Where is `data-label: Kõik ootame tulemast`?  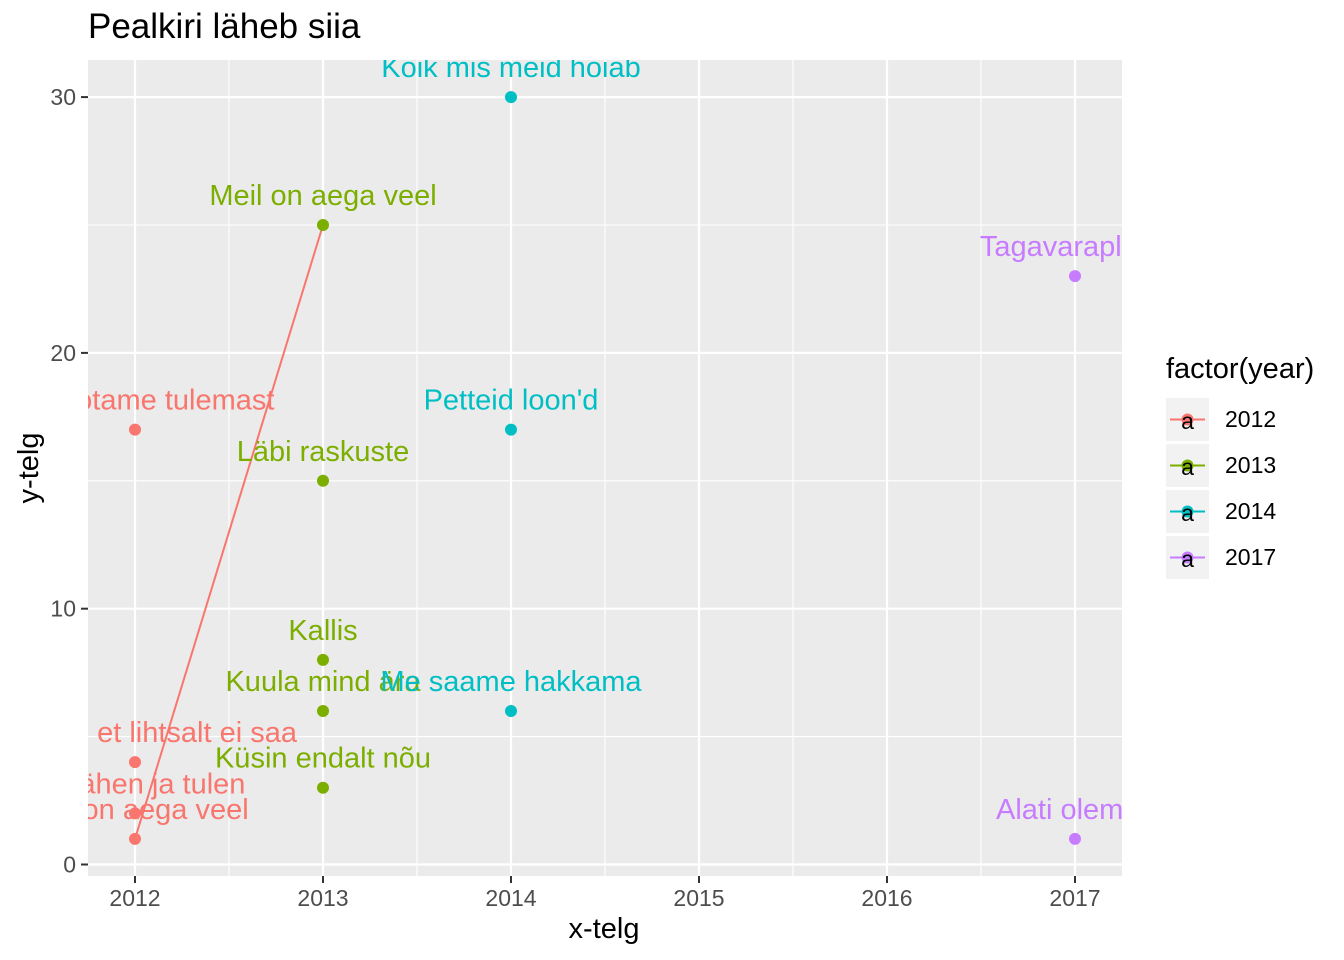
data-label: Kõik ootame tulemast is located at coordinates (137, 401).